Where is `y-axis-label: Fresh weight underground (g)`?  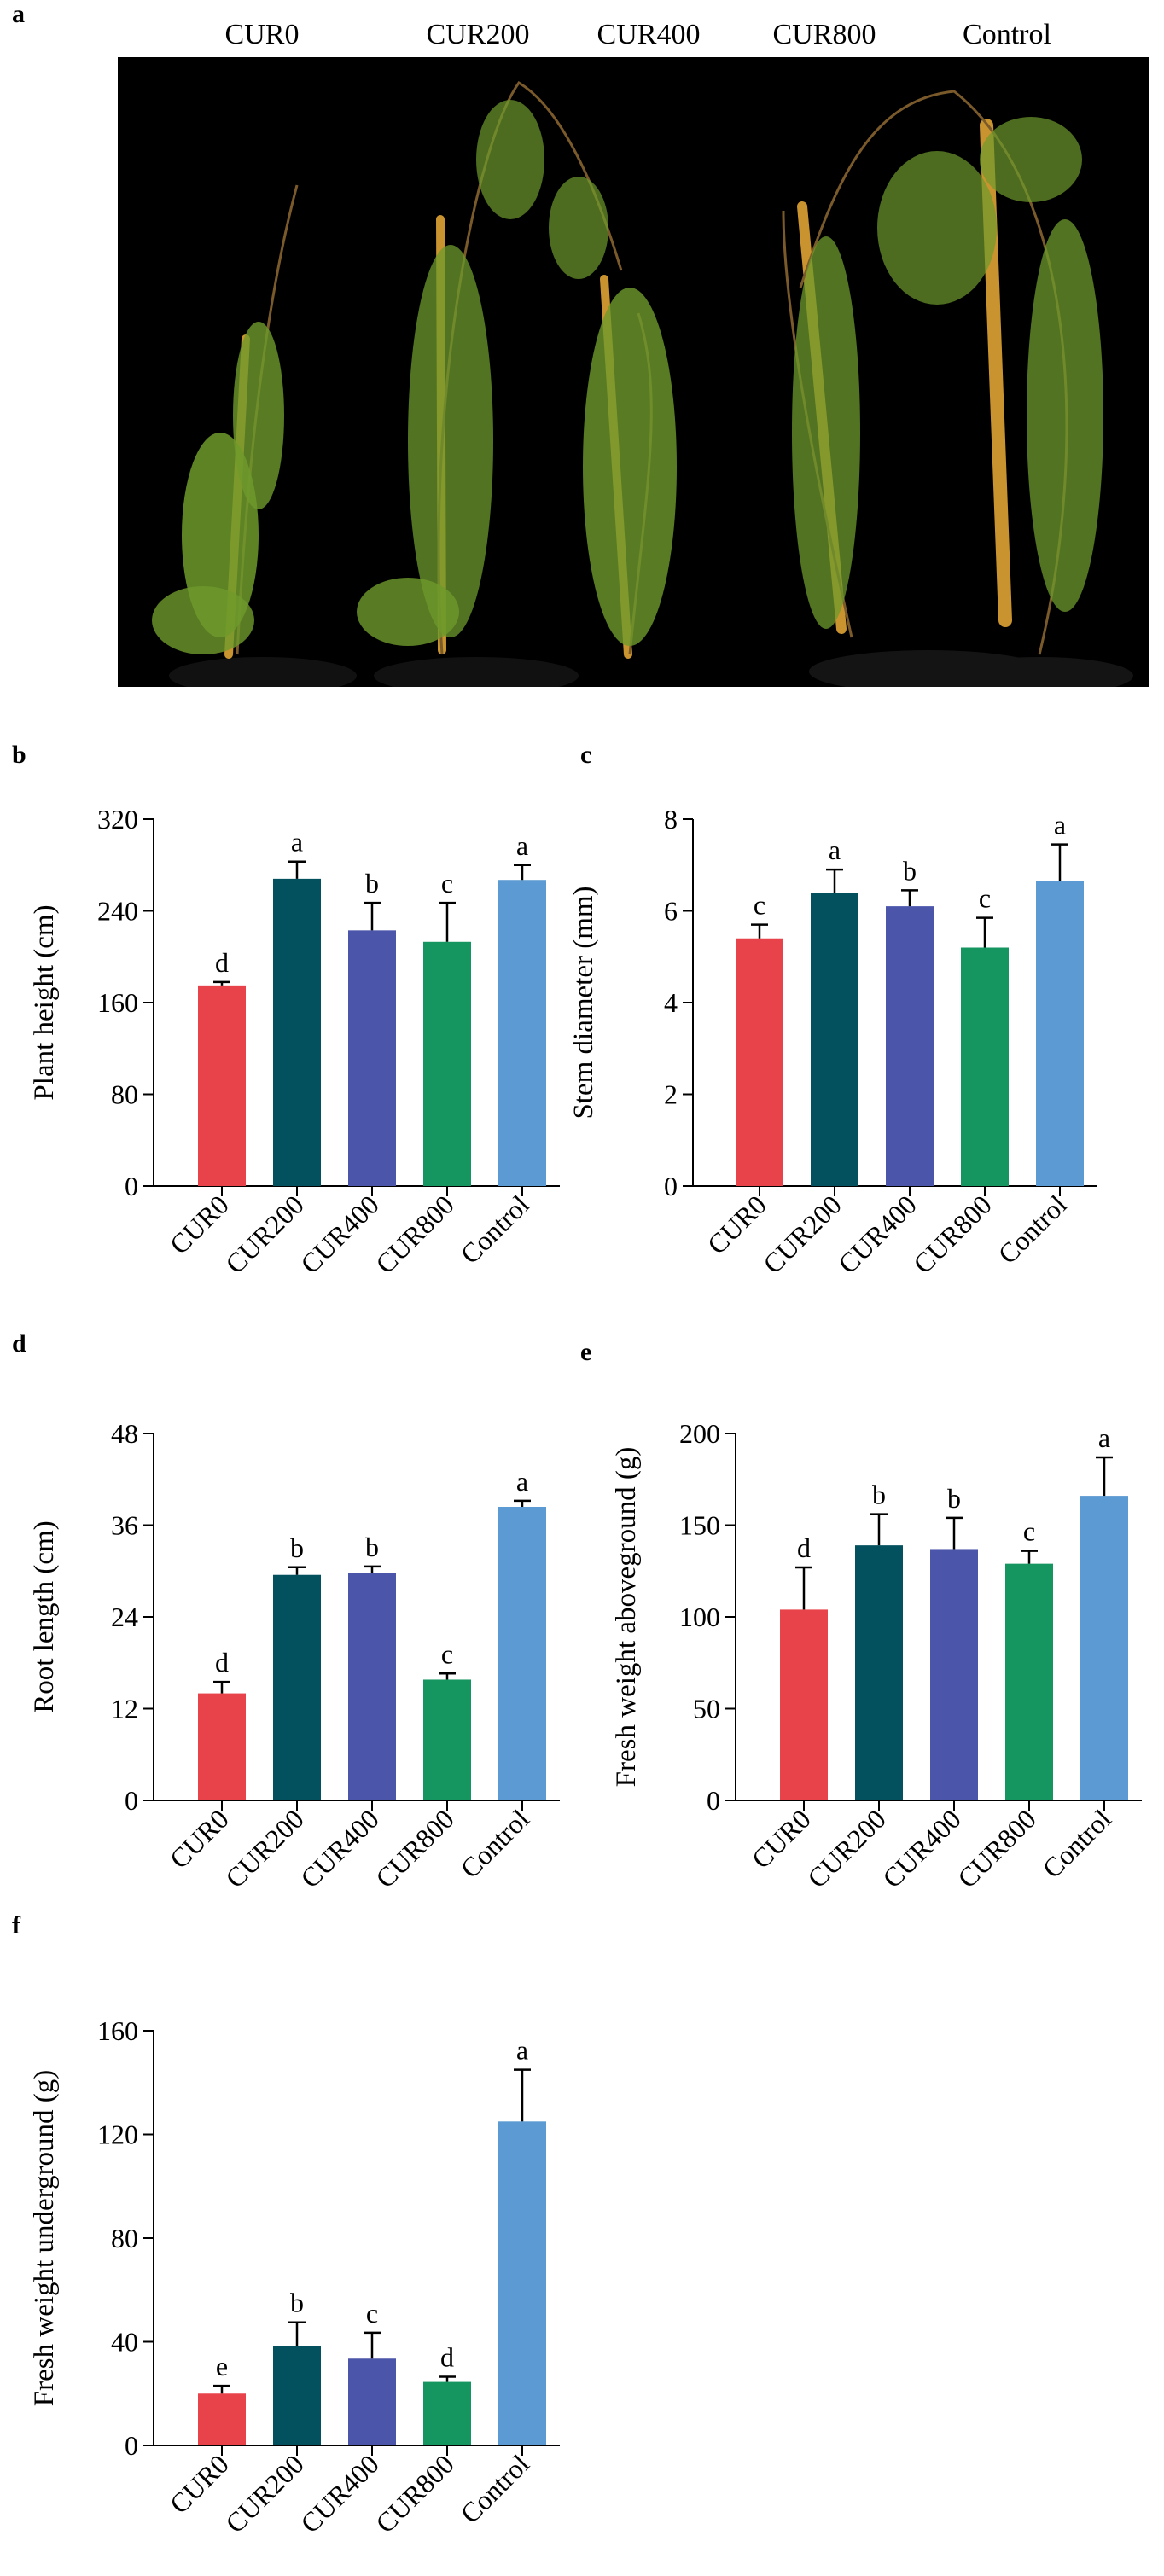 y-axis-label: Fresh weight underground (g) is located at coordinates (45, 2238).